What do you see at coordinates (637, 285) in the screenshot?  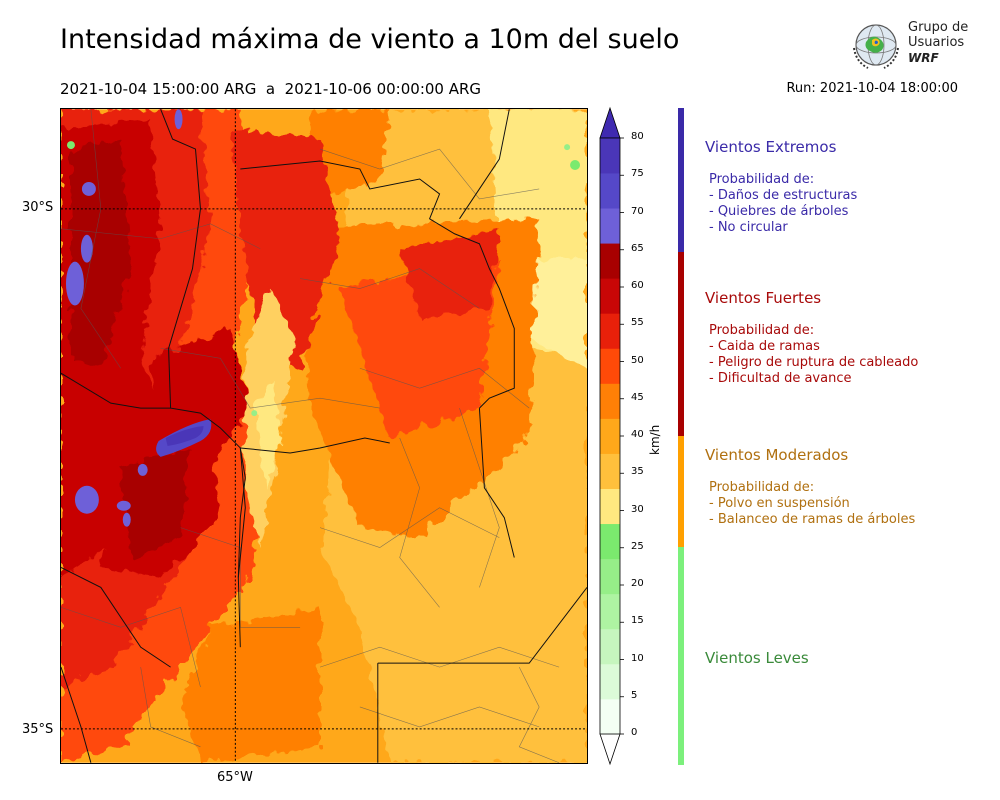 I see `colorbar-tick-label: 60` at bounding box center [637, 285].